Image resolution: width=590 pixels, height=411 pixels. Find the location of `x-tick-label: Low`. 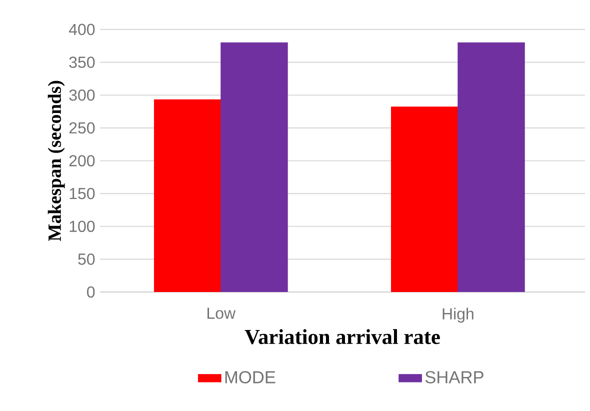

x-tick-label: Low is located at coordinates (222, 313).